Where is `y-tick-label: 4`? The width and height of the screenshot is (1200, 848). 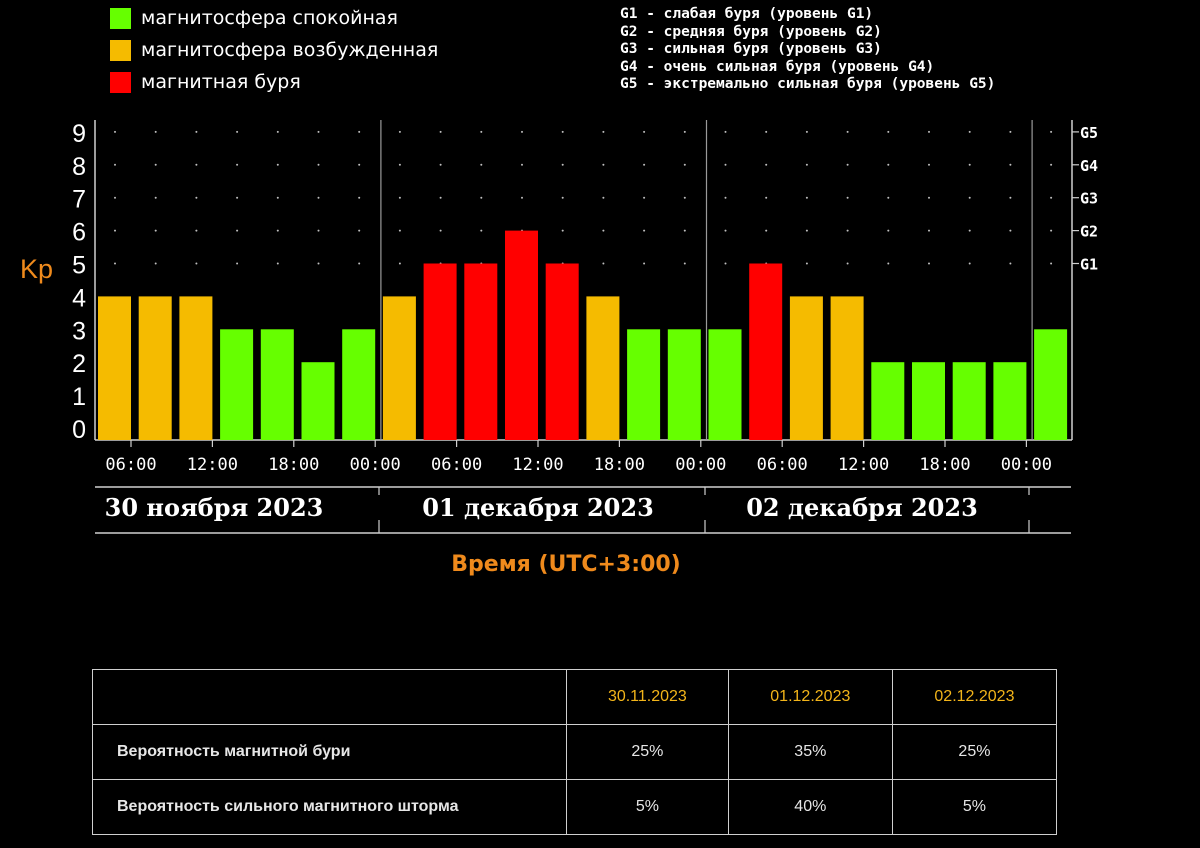 y-tick-label: 4 is located at coordinates (79, 298).